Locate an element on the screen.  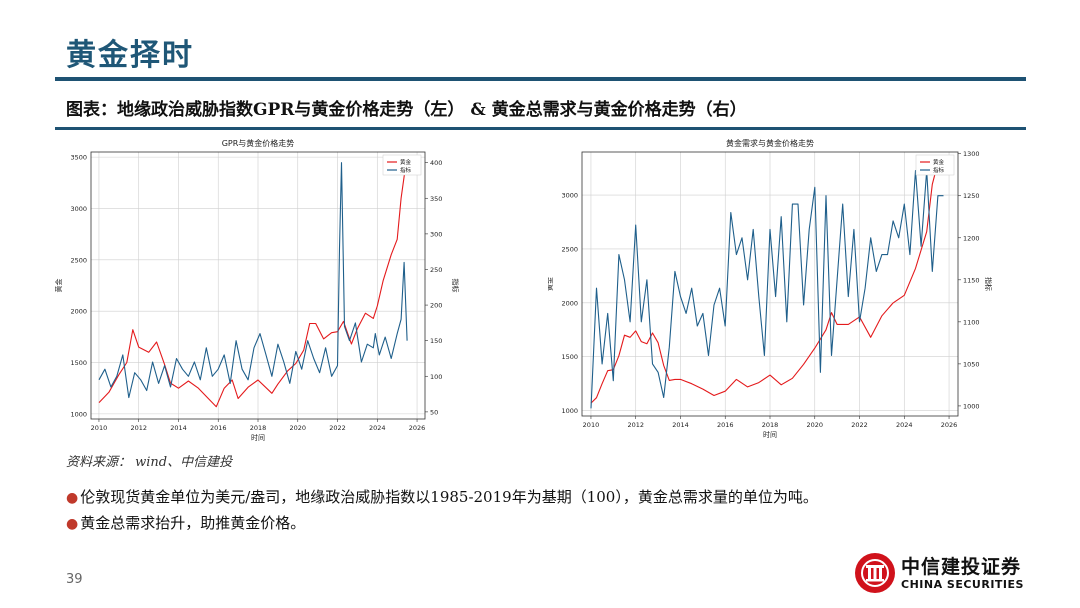
y-right-tick-label: 1200 is located at coordinates (971, 238).